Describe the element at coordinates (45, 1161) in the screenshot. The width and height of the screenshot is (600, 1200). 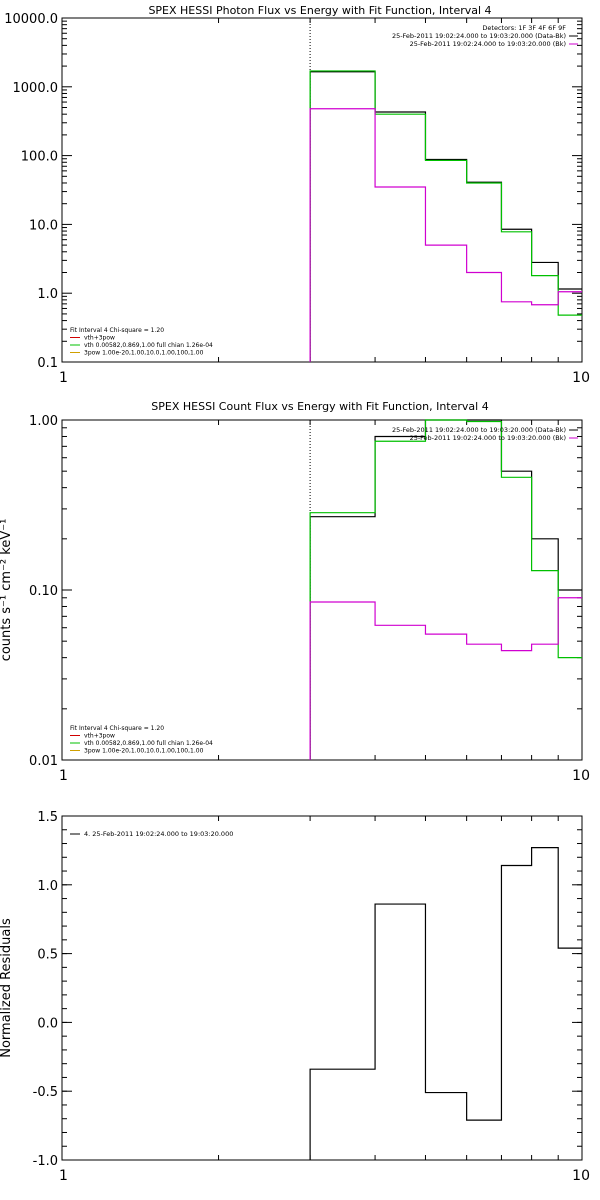
I see `y-tick-label: -1.0` at that location.